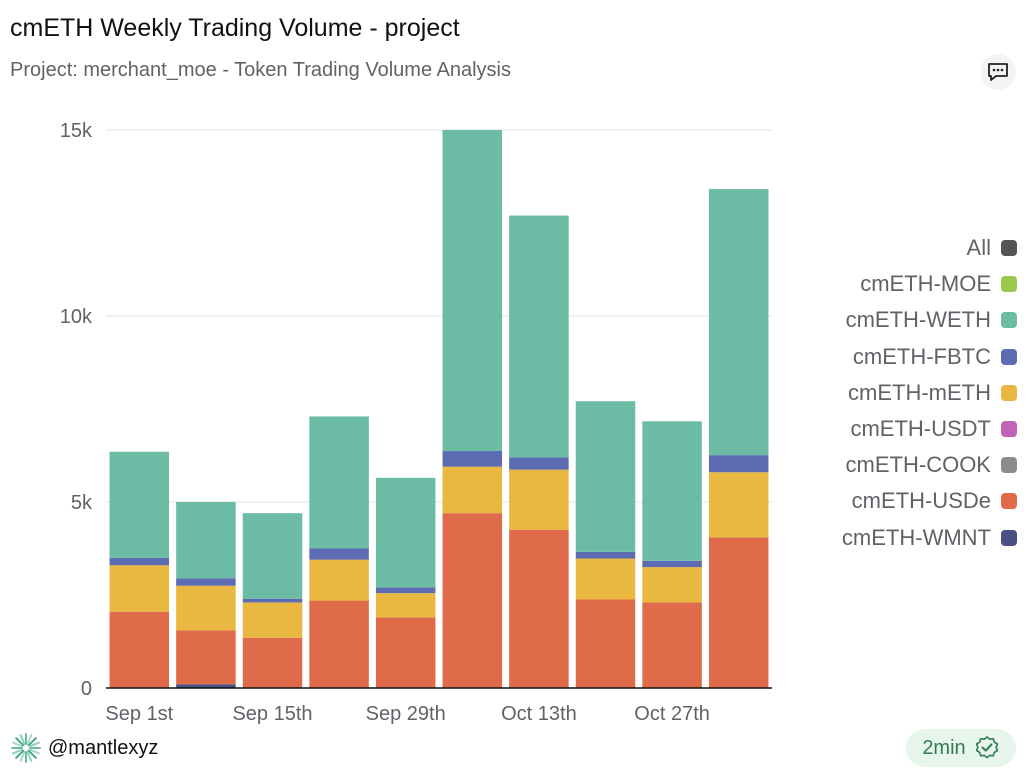  I want to click on y-tick-label: 0, so click(86, 689).